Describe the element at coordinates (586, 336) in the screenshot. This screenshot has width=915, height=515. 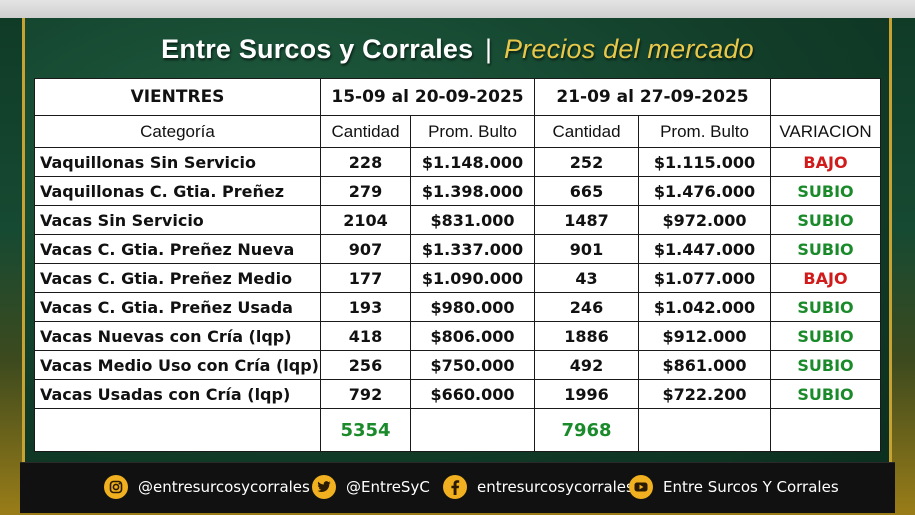
I see `row-cantidad-2: 1886` at that location.